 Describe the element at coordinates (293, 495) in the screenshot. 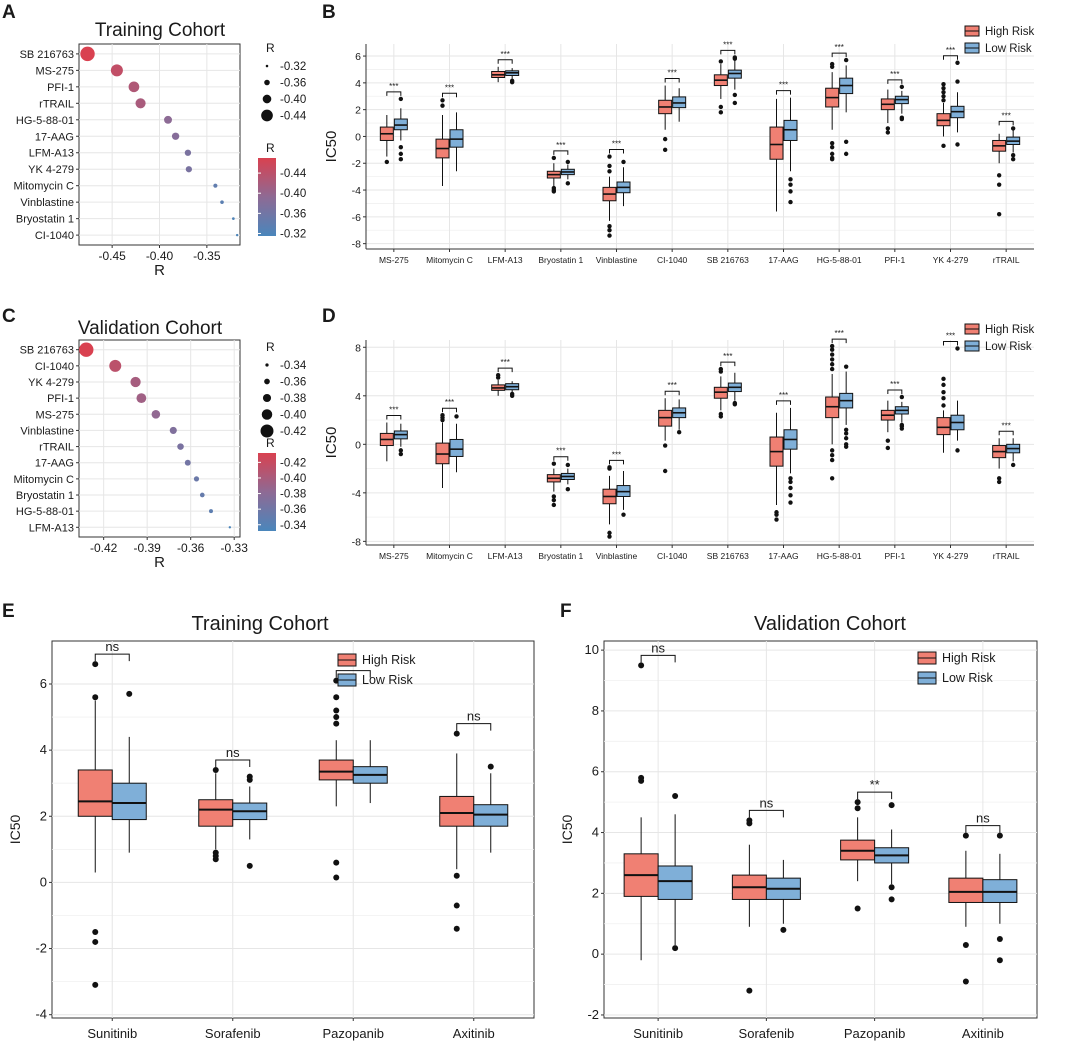

I see `color-legend-label: -0.38` at that location.